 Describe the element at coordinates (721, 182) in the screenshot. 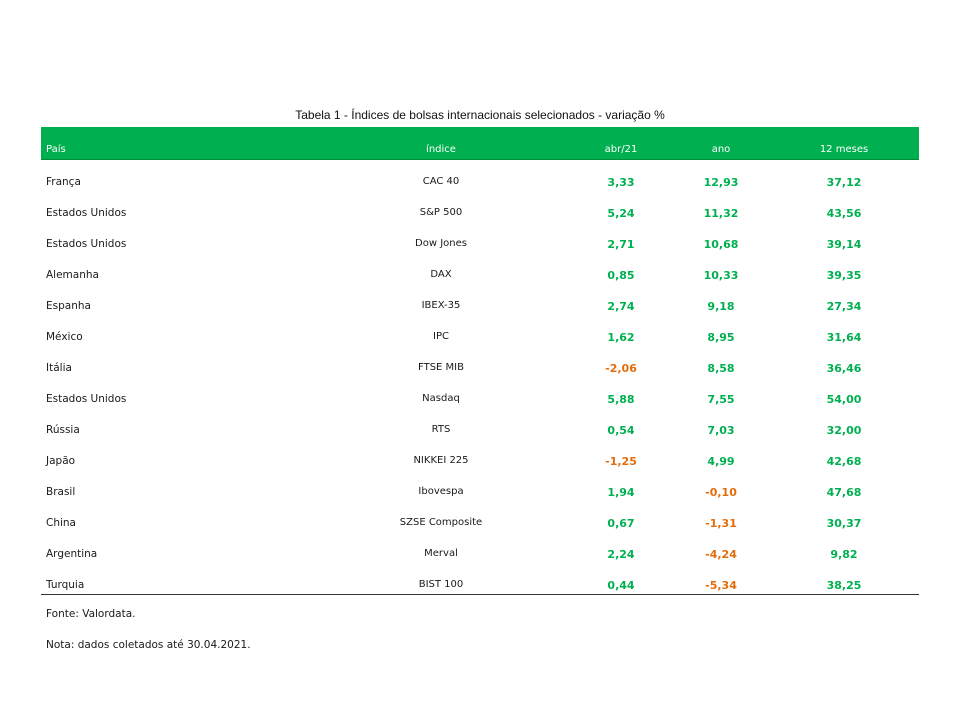

I see `cell-ano: 12,93` at that location.